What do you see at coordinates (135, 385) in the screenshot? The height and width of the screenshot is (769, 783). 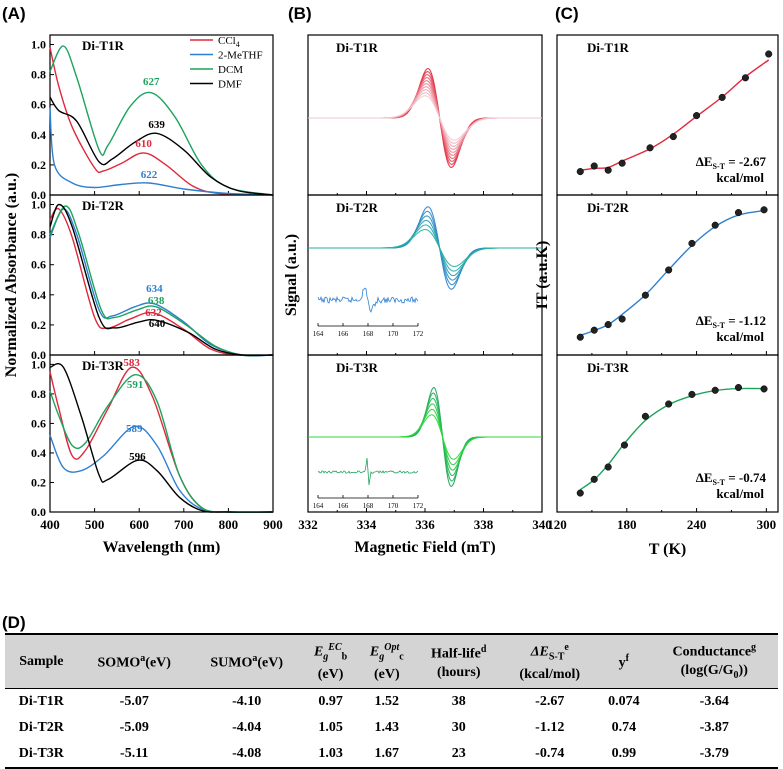 I see `peak-label: 591` at bounding box center [135, 385].